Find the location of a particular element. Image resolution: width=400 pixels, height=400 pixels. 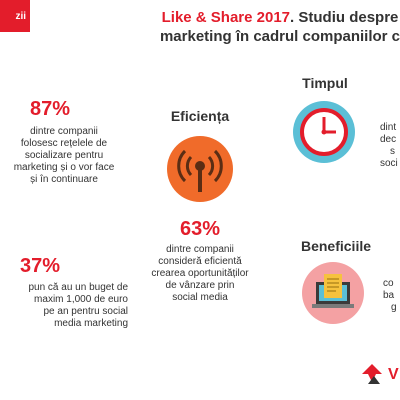

stat-63-line: de vânzare prin is located at coordinates (200, 285).